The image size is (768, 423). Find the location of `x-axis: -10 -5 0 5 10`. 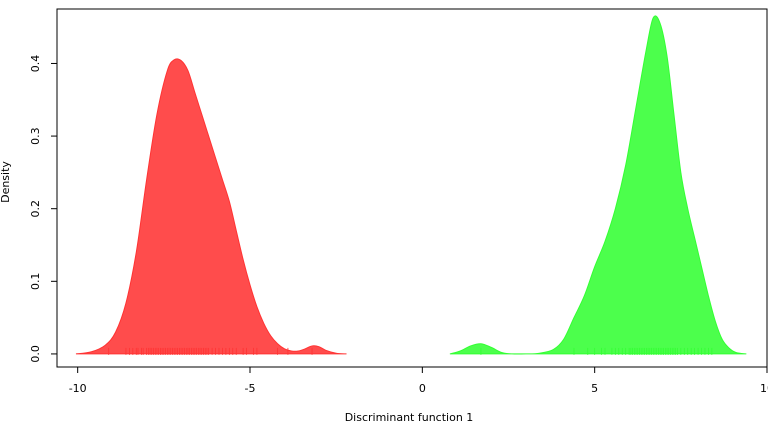

x-axis: -10 -5 0 5 10 is located at coordinates (418, 380).